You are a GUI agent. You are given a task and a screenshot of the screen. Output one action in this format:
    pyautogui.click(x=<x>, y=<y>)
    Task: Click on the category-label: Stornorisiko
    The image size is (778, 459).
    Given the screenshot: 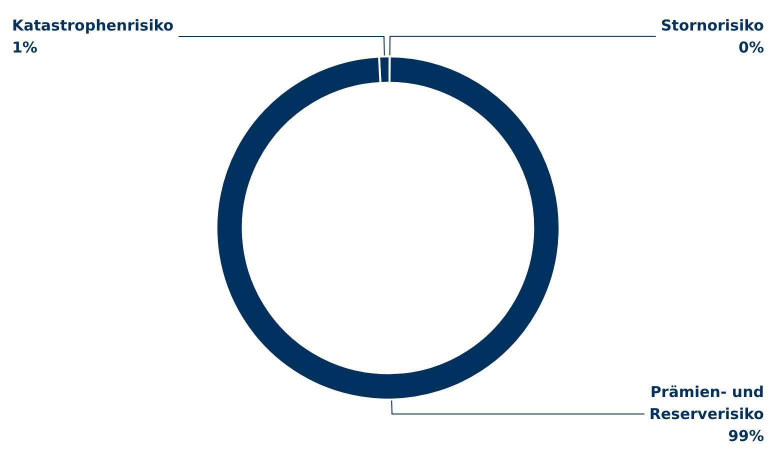 What is the action you would take?
    pyautogui.click(x=712, y=25)
    